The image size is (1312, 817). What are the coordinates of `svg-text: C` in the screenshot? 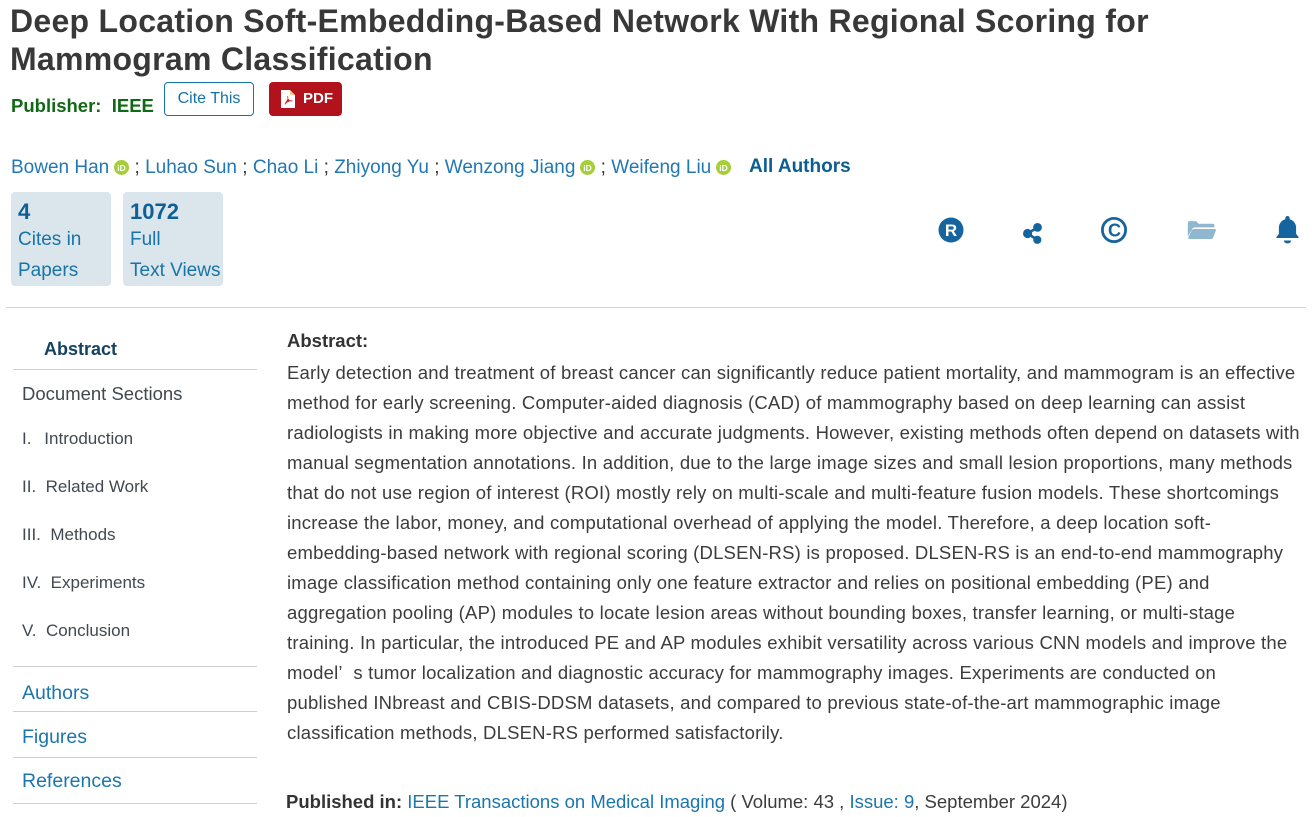 It's located at (1114, 231).